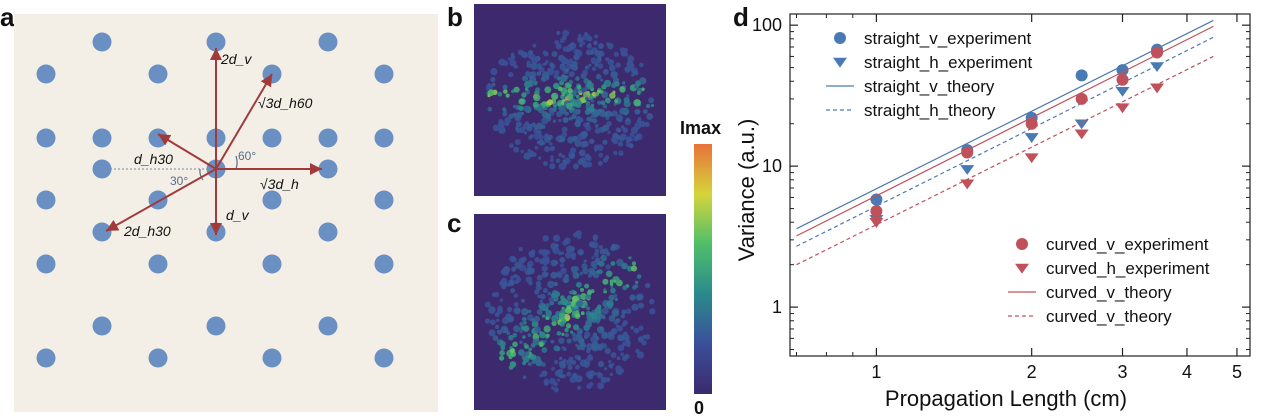  What do you see at coordinates (948, 38) in the screenshot?
I see `legend-label: straight_v_experiment` at bounding box center [948, 38].